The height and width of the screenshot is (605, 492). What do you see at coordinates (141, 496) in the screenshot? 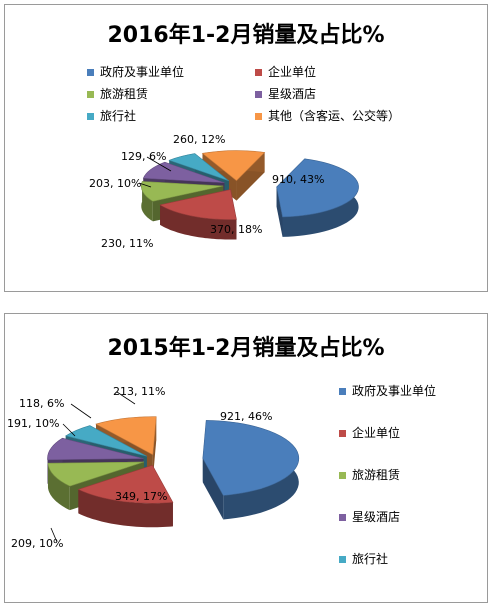
I see `data-label-ent: 349, 17%` at bounding box center [141, 496].